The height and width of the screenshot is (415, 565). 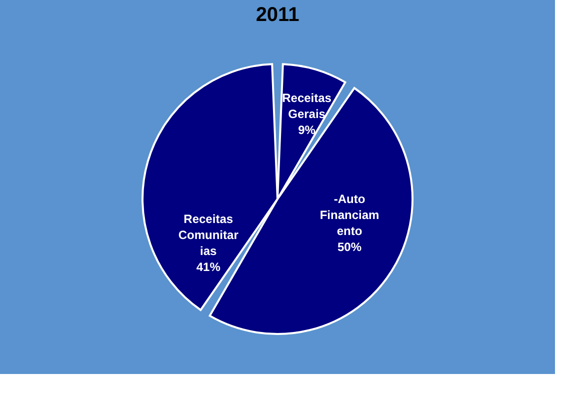 What do you see at coordinates (350, 215) in the screenshot?
I see `slice-label: -Auto Financiamento` at bounding box center [350, 215].